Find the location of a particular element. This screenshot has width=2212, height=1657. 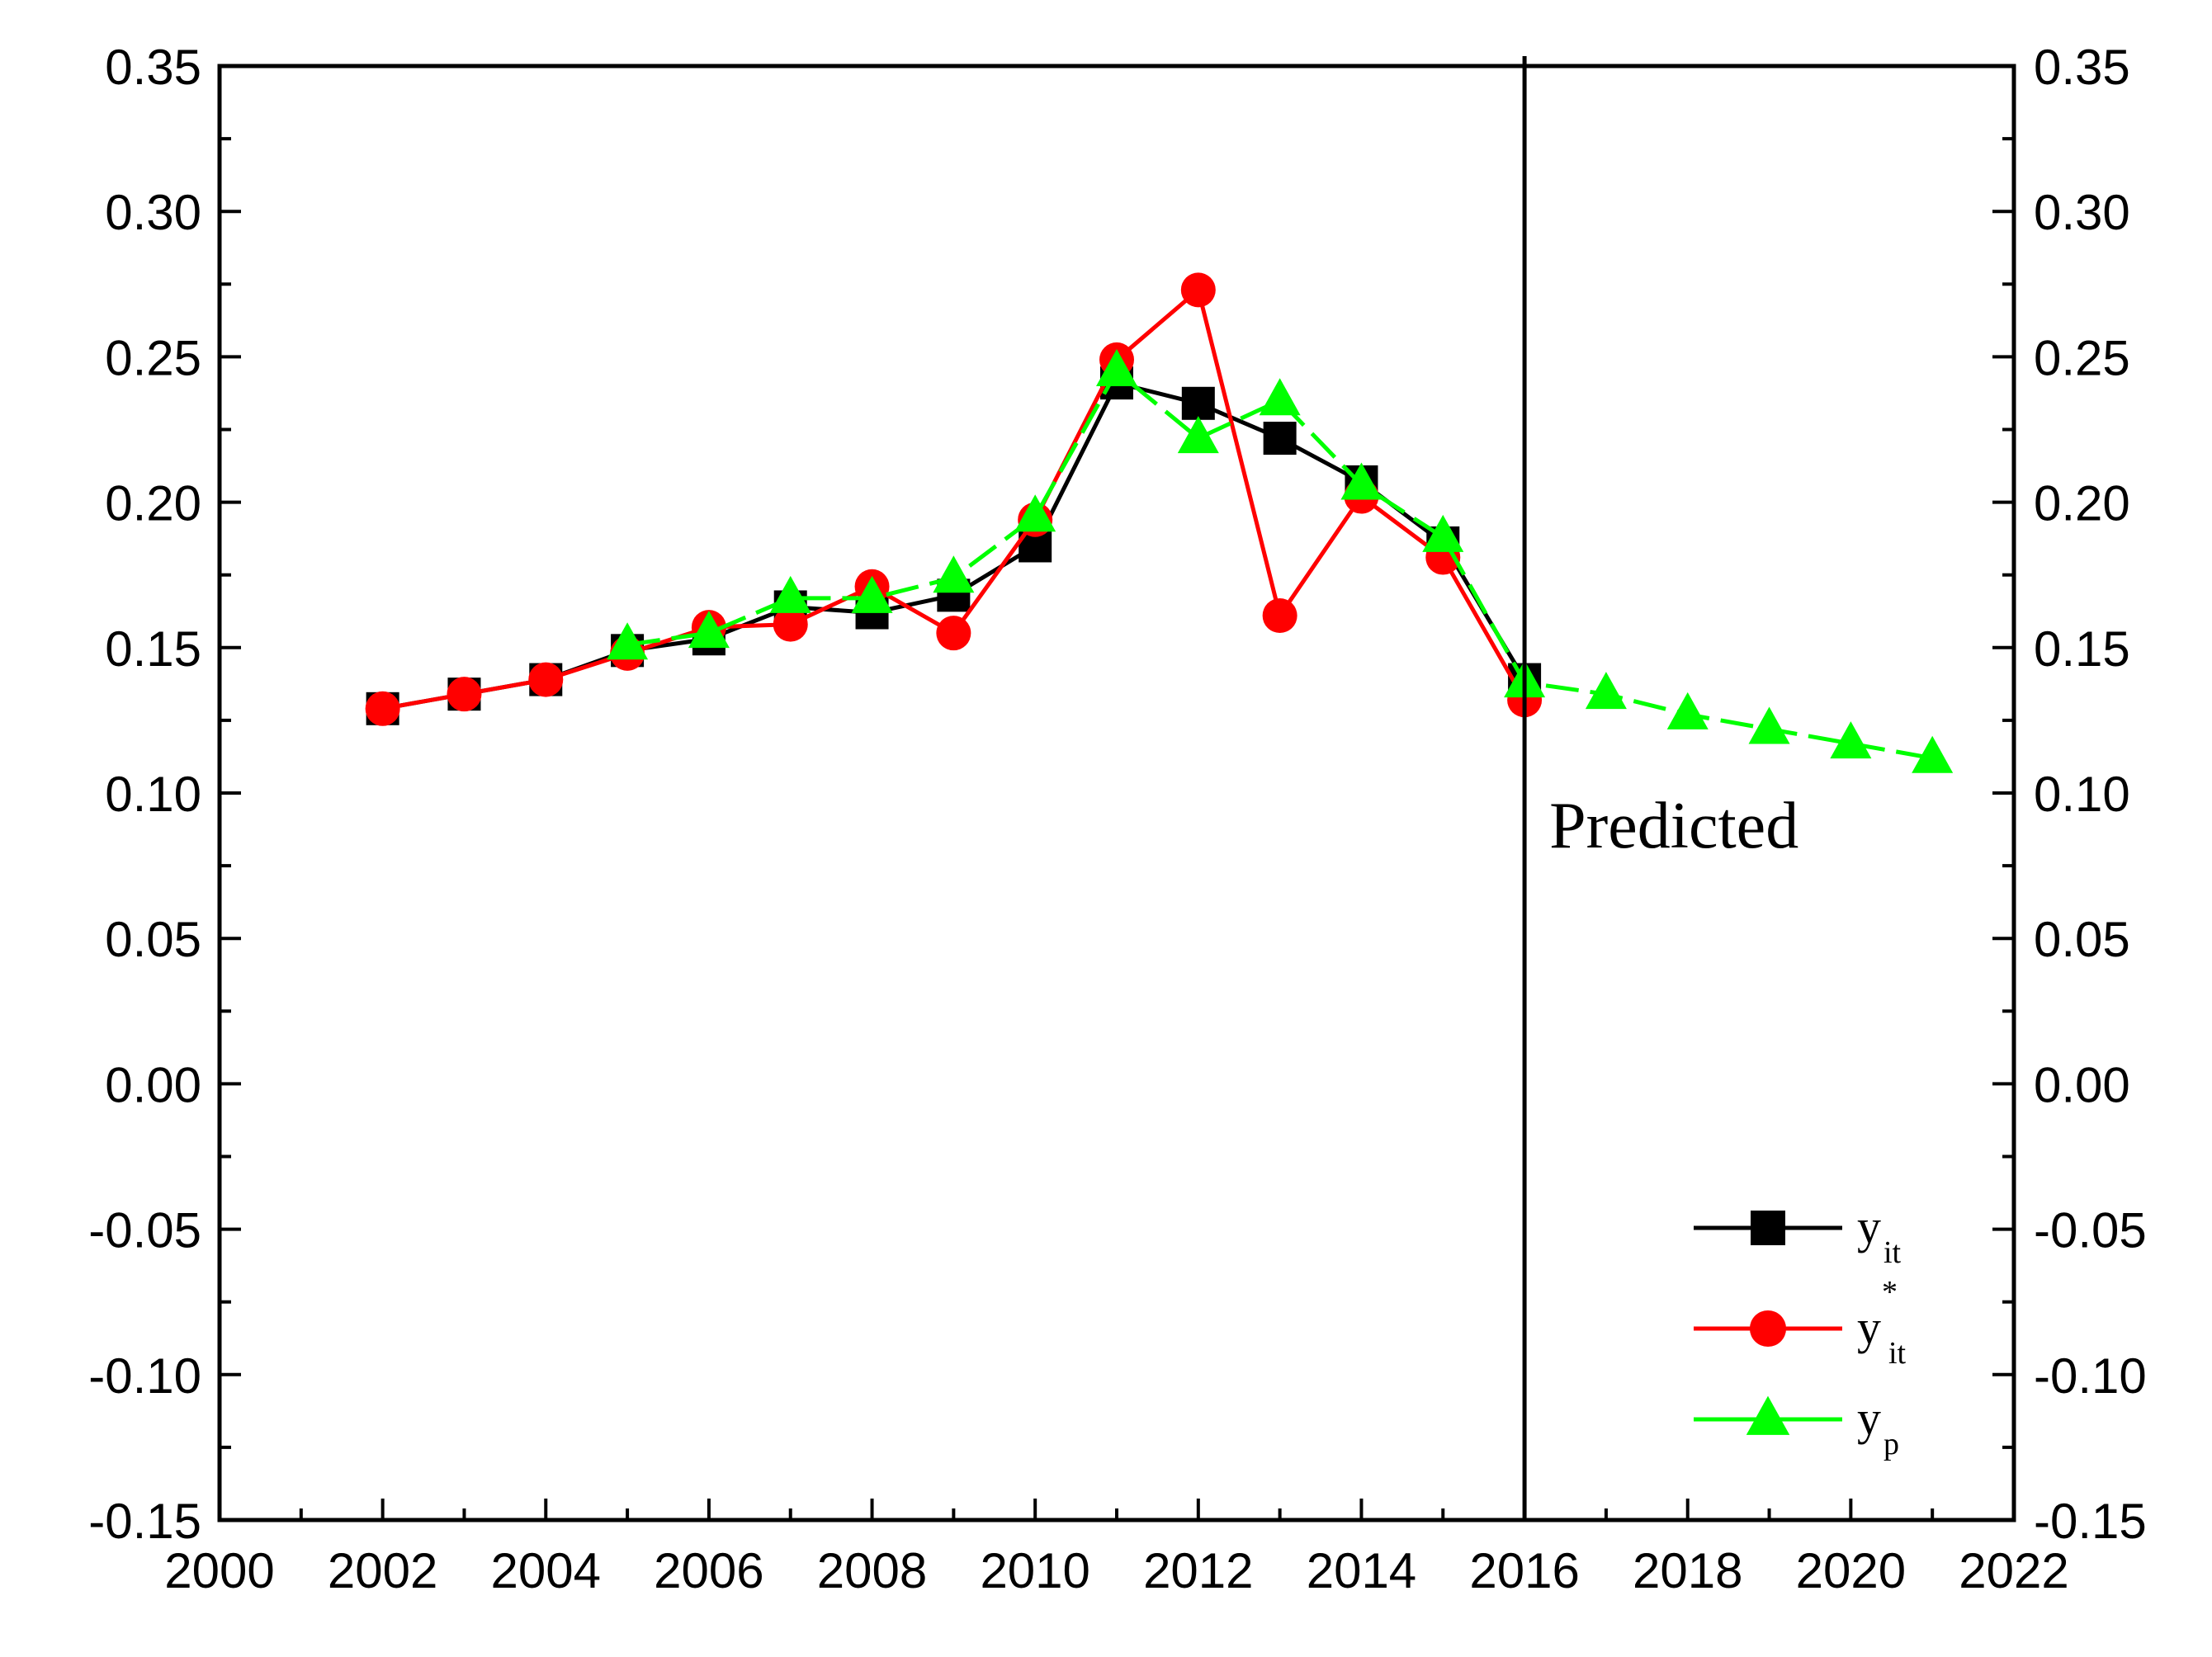

x-tick-label: 2010 is located at coordinates (1034, 1570).